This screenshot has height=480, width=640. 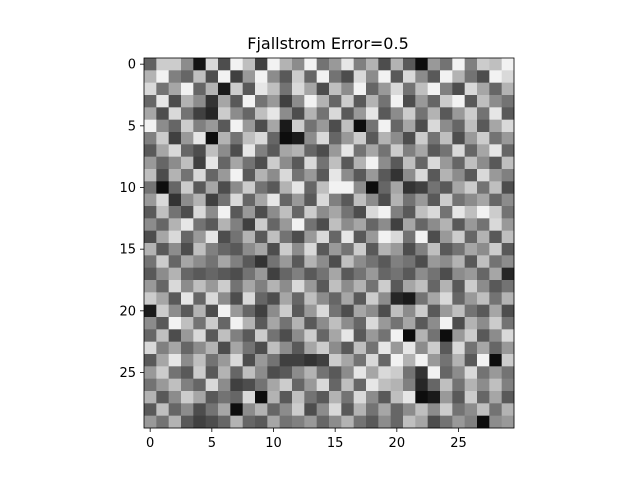 What do you see at coordinates (458, 443) in the screenshot?
I see `x-tick-label: 25` at bounding box center [458, 443].